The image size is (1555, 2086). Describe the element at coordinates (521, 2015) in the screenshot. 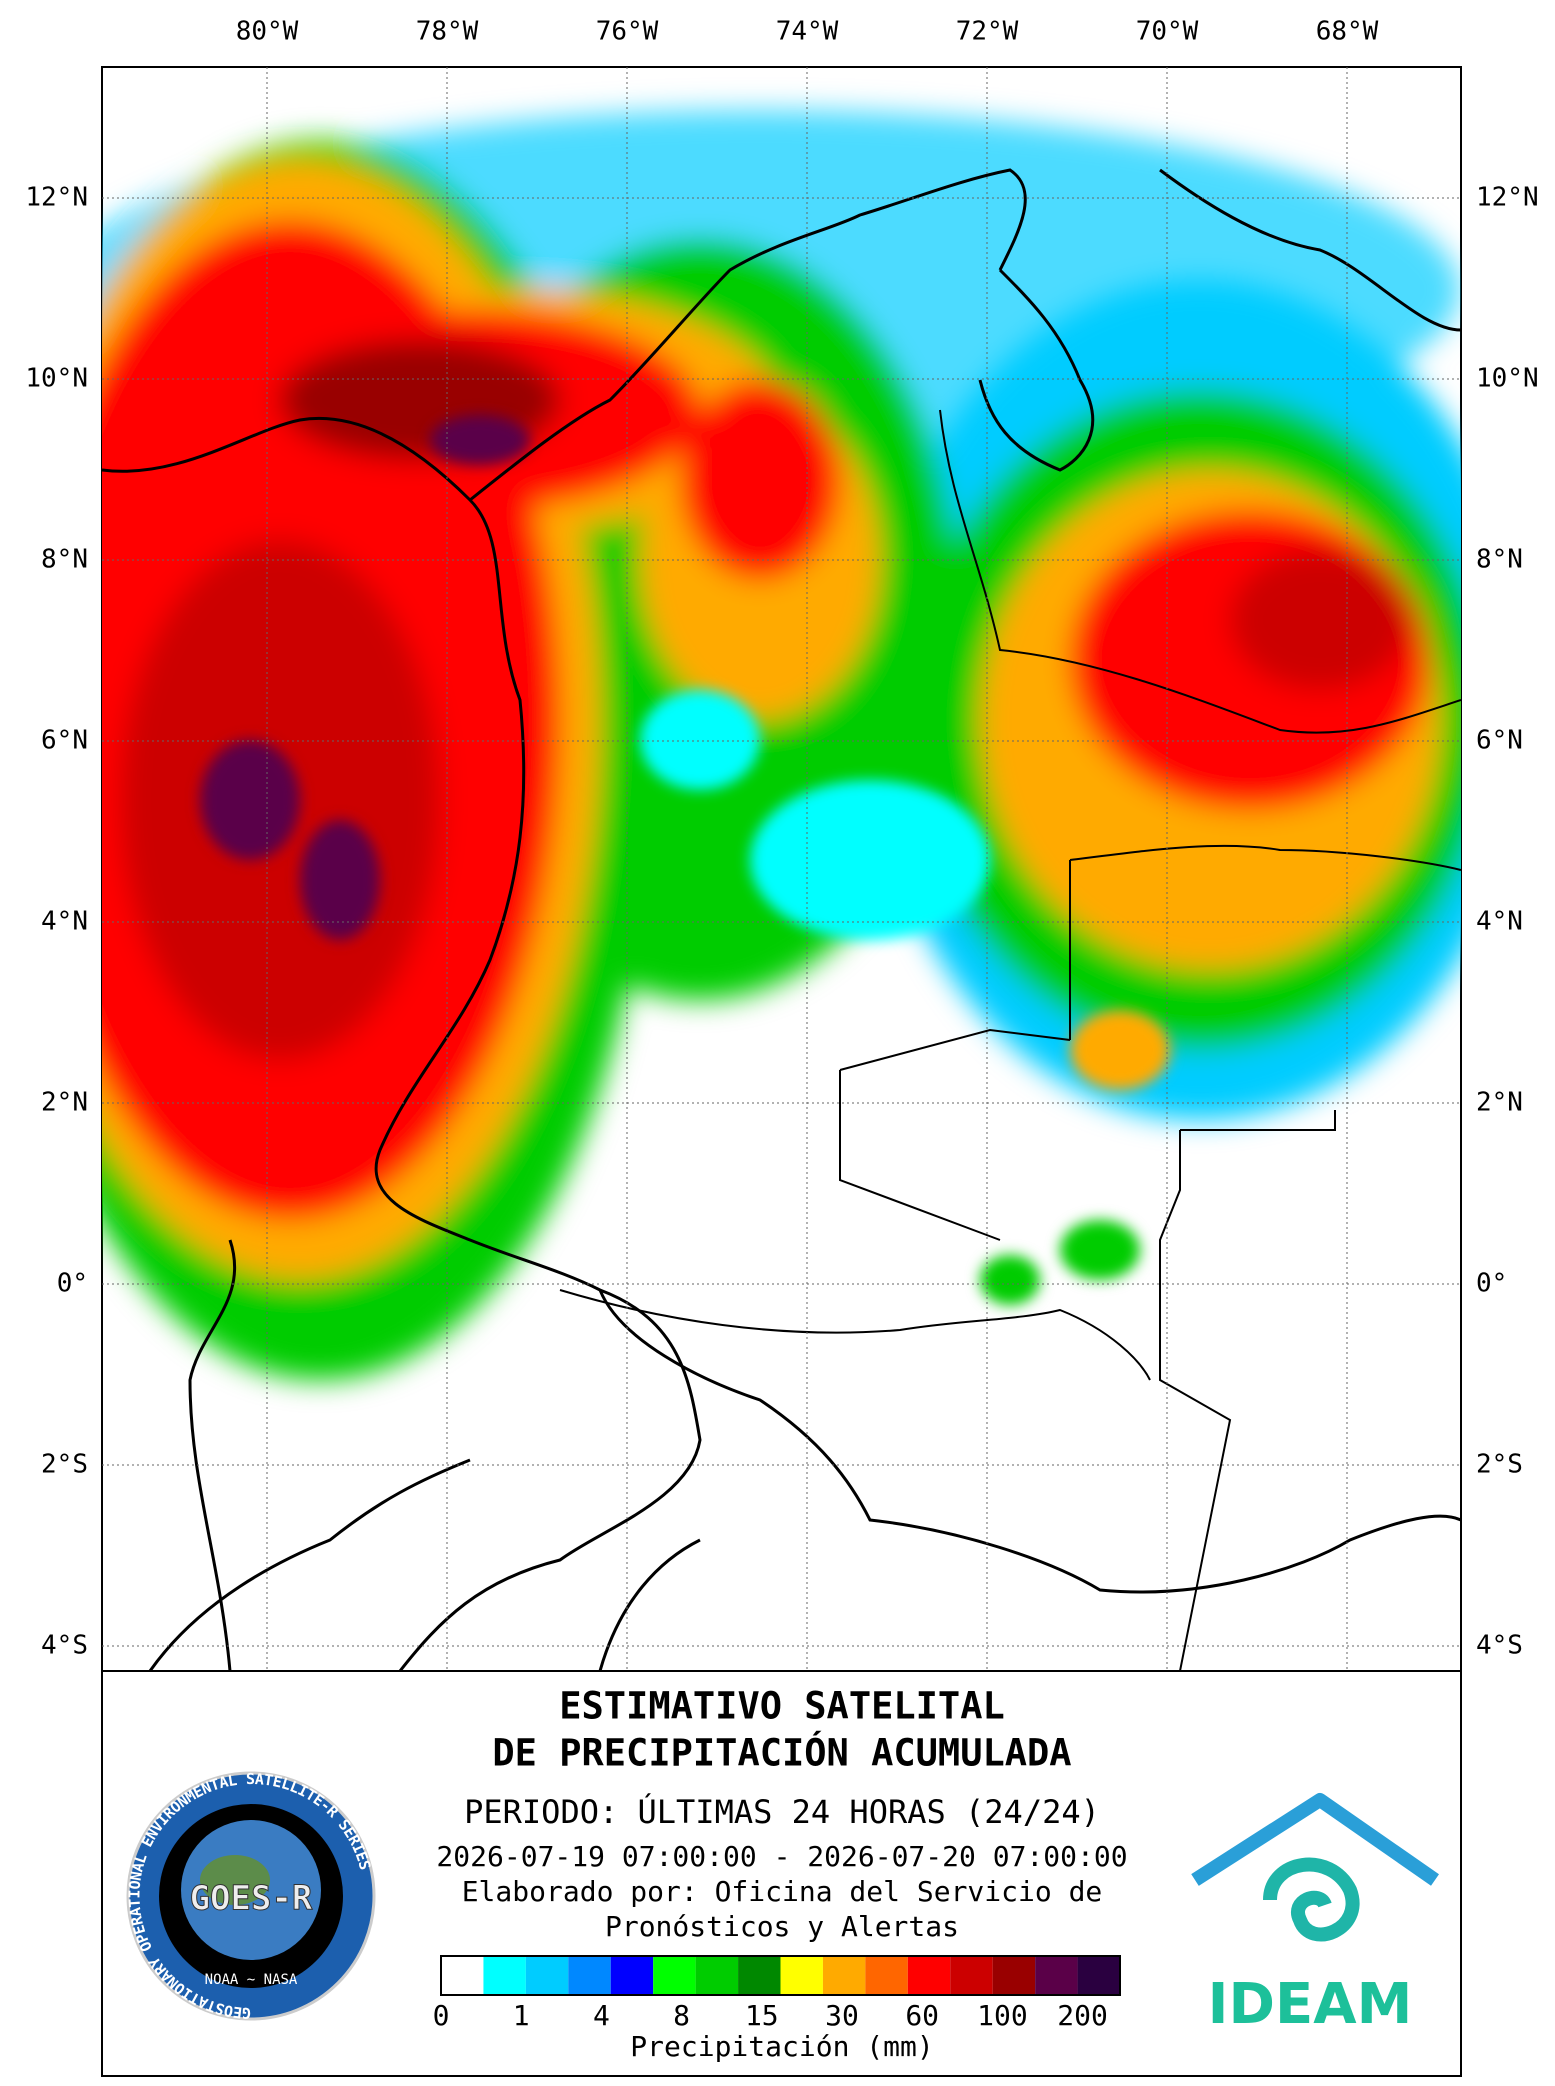

I see `colorbar-tick-label: 1` at that location.